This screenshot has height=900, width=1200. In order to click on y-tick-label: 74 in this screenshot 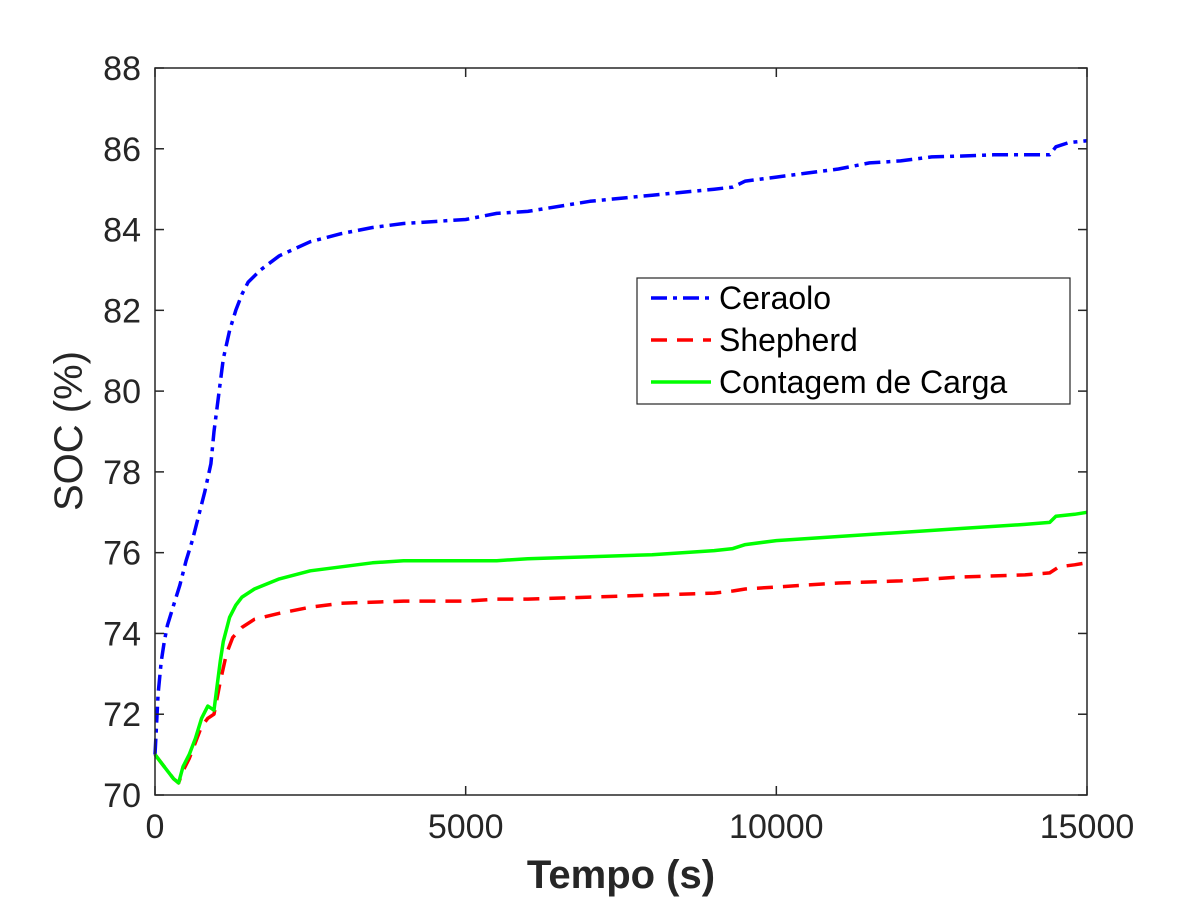, I will do `click(122, 634)`.